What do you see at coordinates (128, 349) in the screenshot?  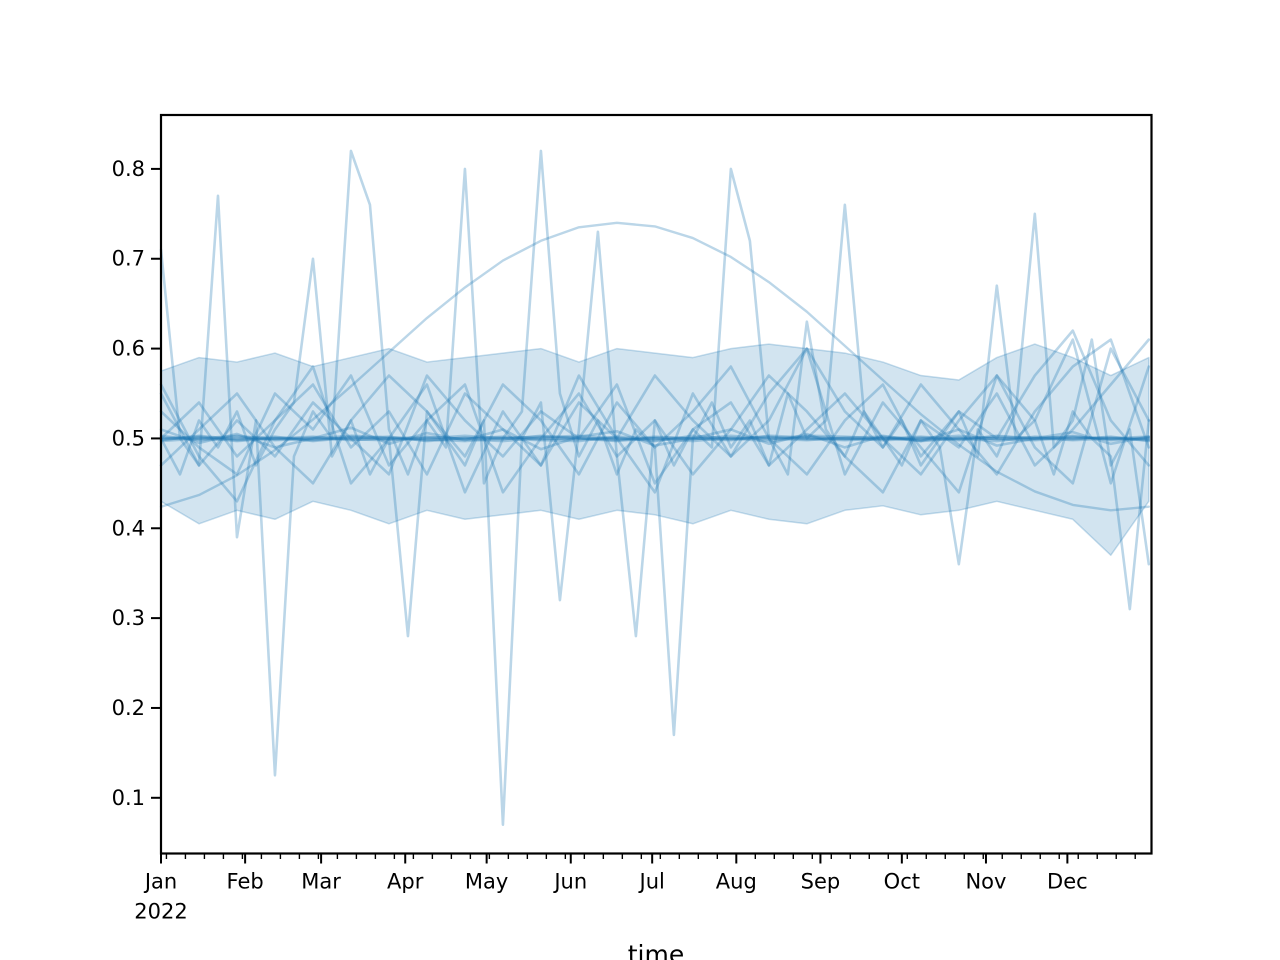 I see `y-tick-label: 0.6` at bounding box center [128, 349].